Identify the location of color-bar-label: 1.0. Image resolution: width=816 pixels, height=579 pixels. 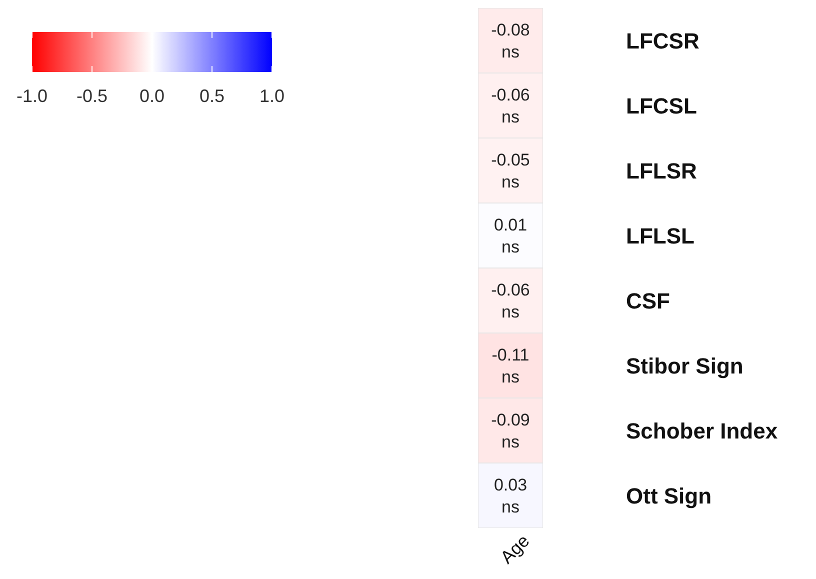
(272, 96).